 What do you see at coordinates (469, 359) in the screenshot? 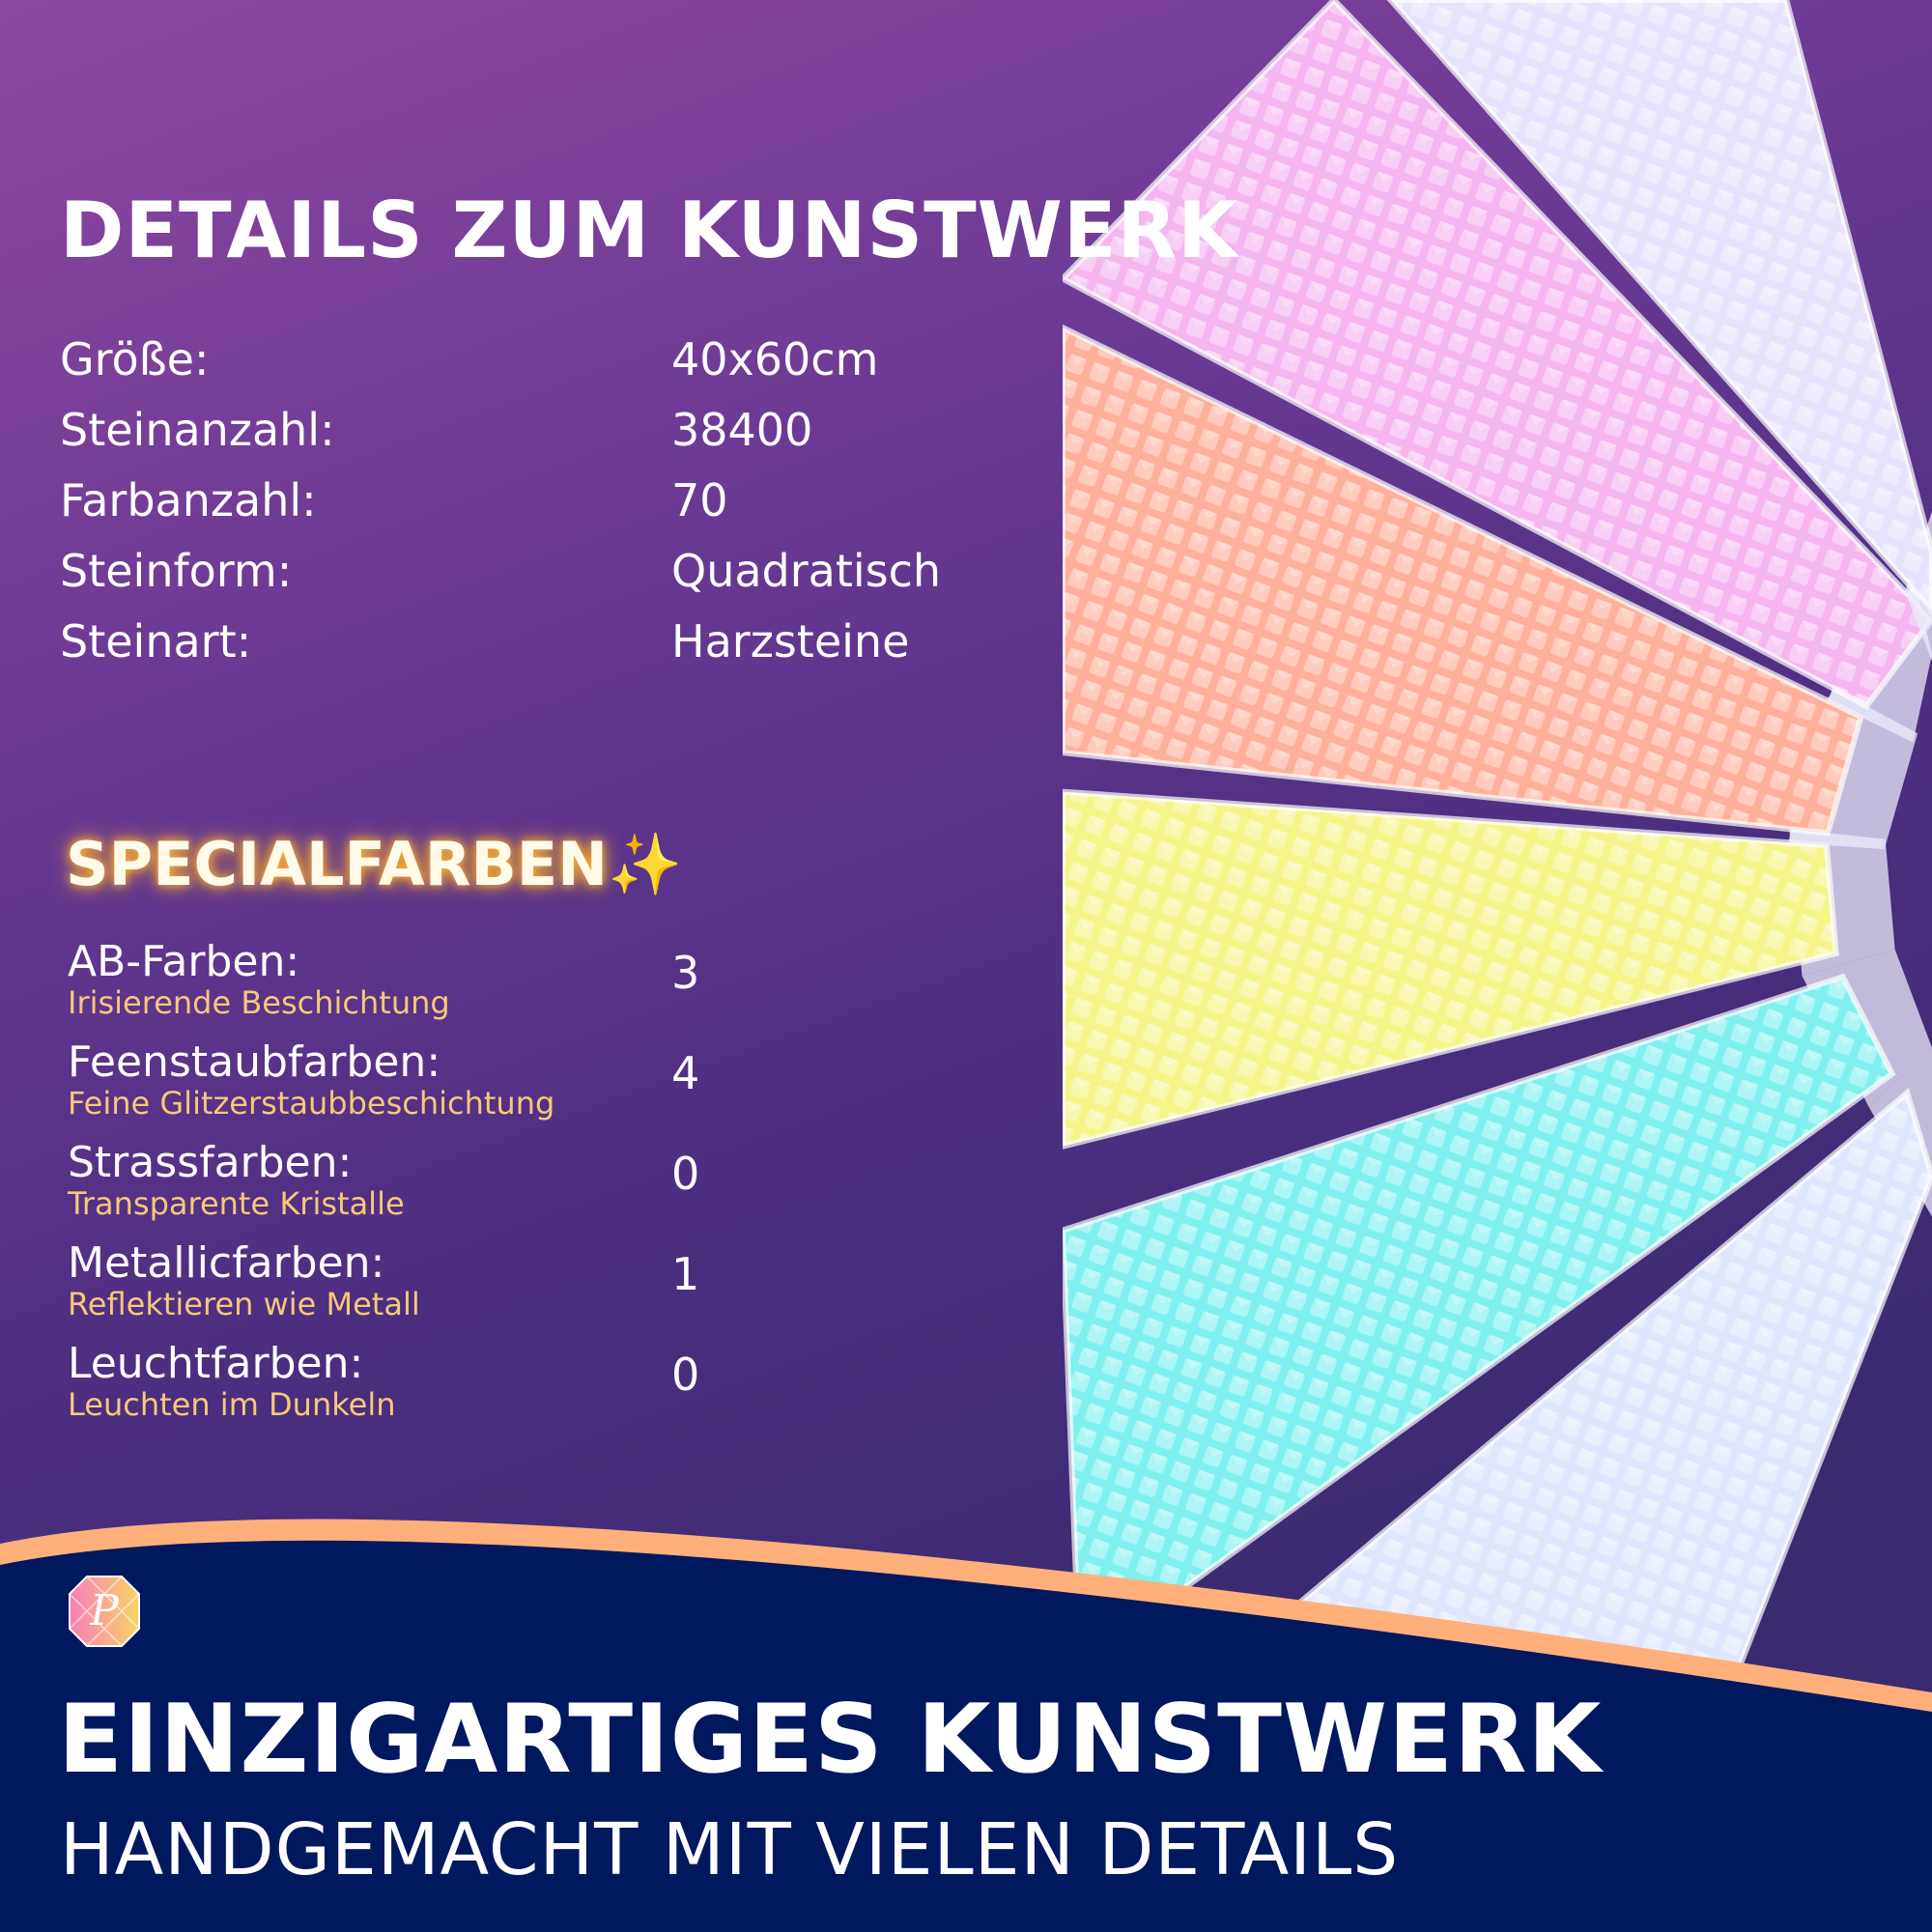
I see `detail-row: Größe: 40x60cm` at bounding box center [469, 359].